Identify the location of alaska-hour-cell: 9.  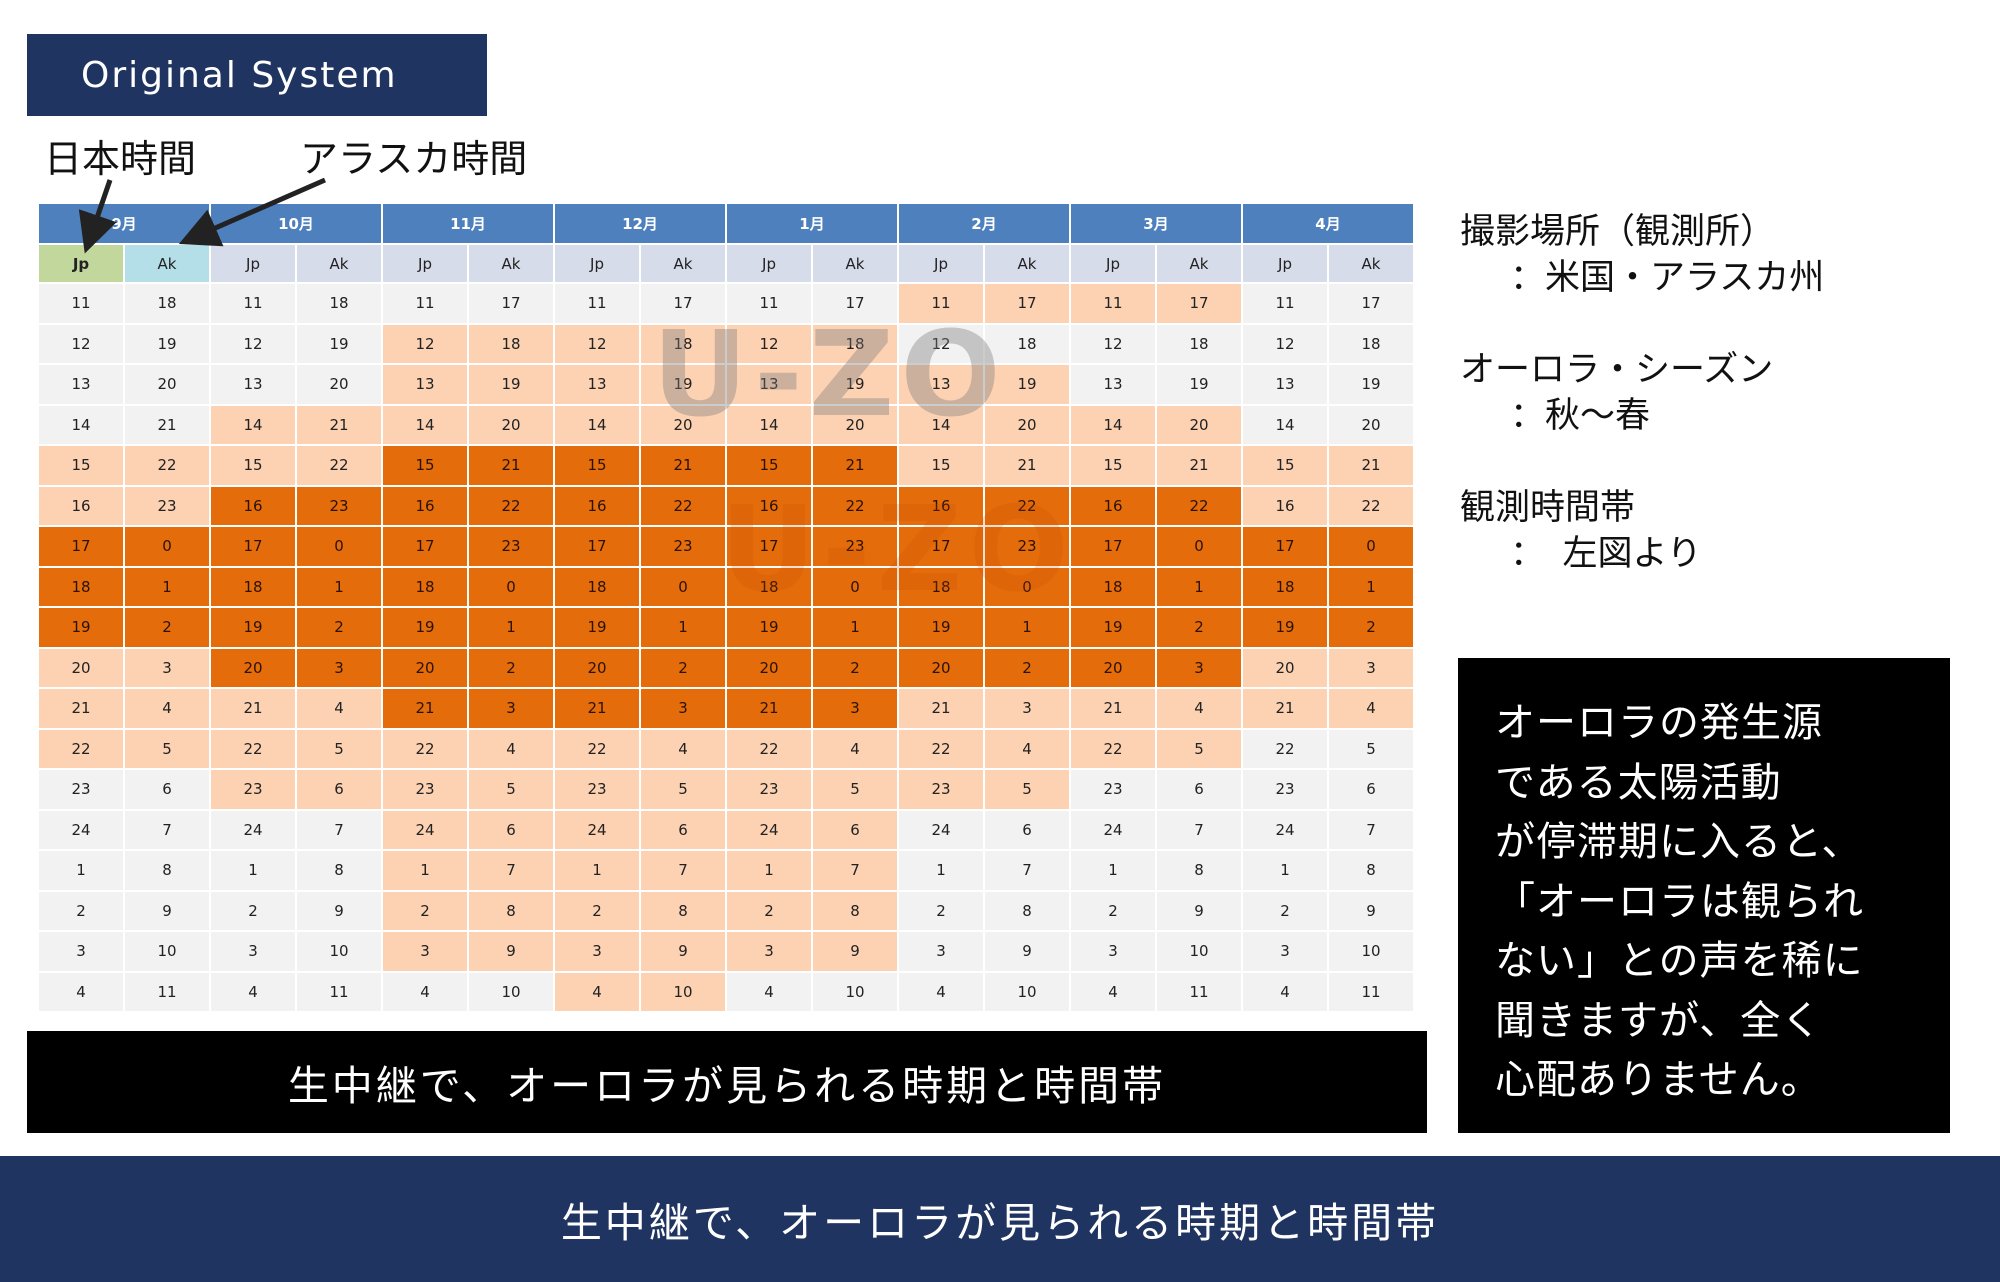
(167, 910).